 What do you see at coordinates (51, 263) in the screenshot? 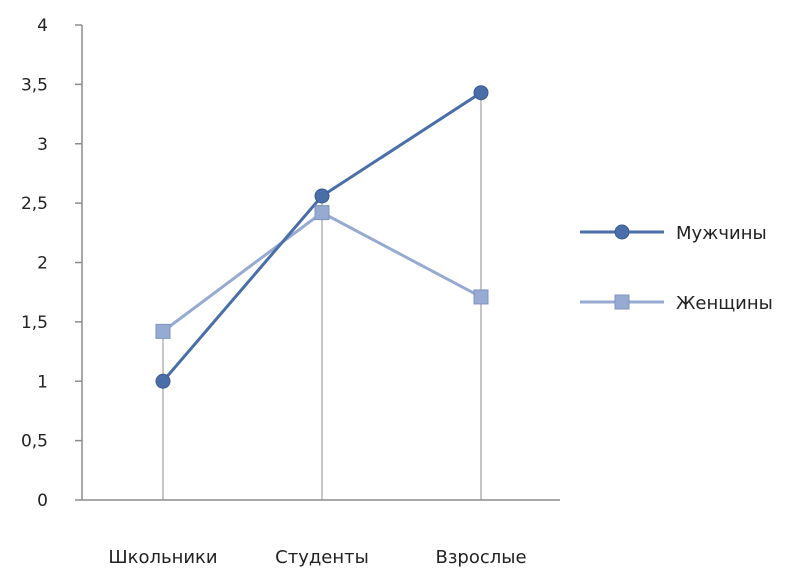
I see `y-axis-ticks: 0 0,5 1 1,5 2 2,5 3 3,5 4` at bounding box center [51, 263].